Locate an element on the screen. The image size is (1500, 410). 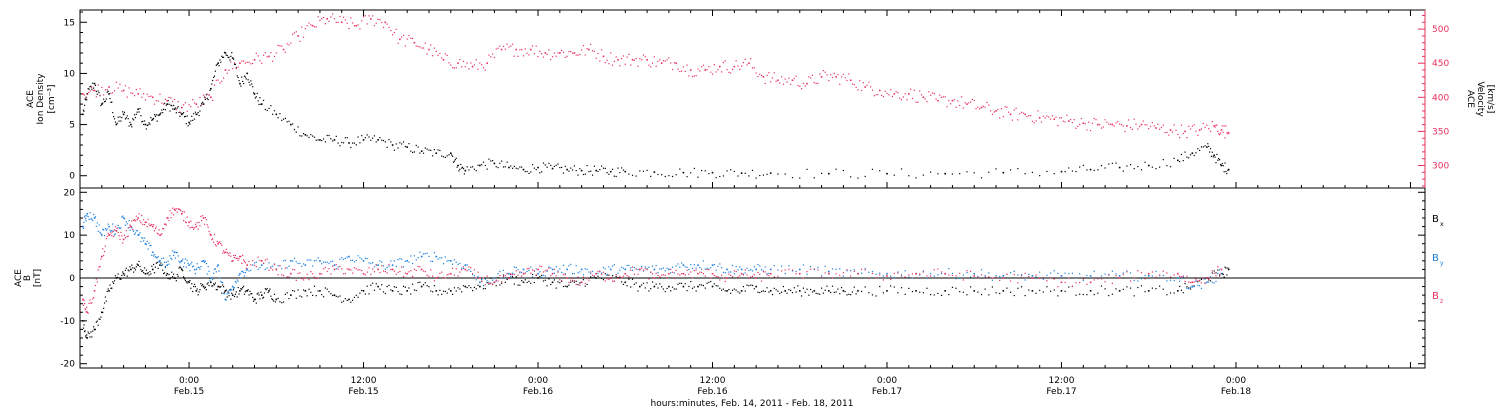
density-point is located at coordinates (203, 104).